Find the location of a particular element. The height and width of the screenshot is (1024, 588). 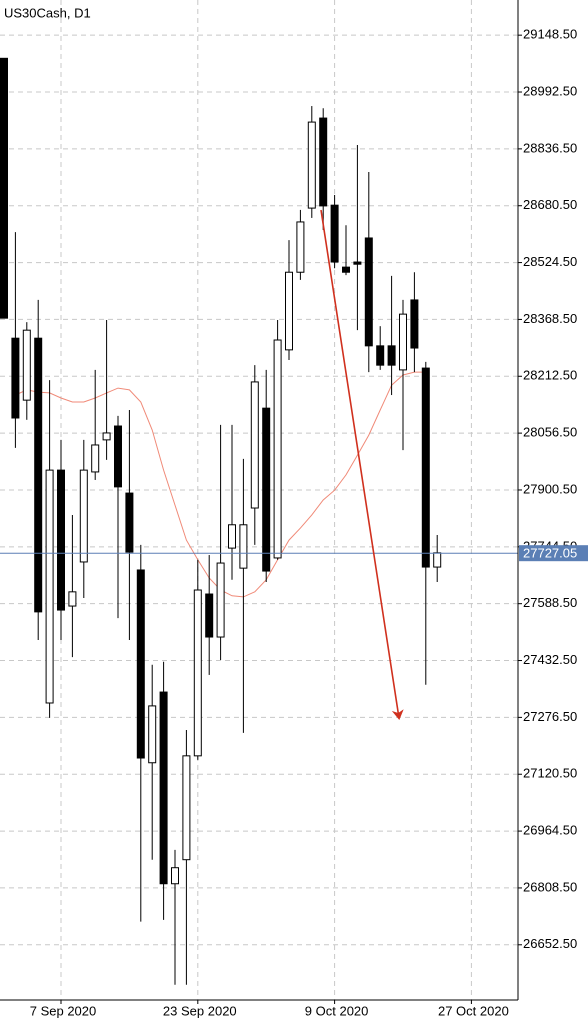

y-tick-label: 27900.50 is located at coordinates (550, 488).